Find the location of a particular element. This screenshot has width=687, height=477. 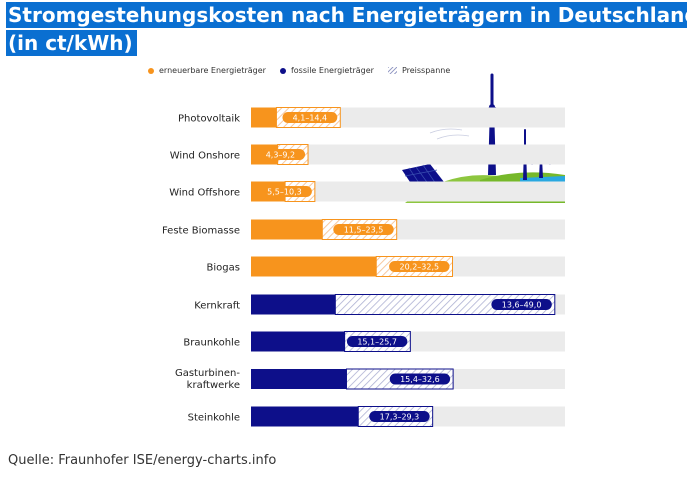

category-label-kernkraft: Kernkraft is located at coordinates (217, 306).